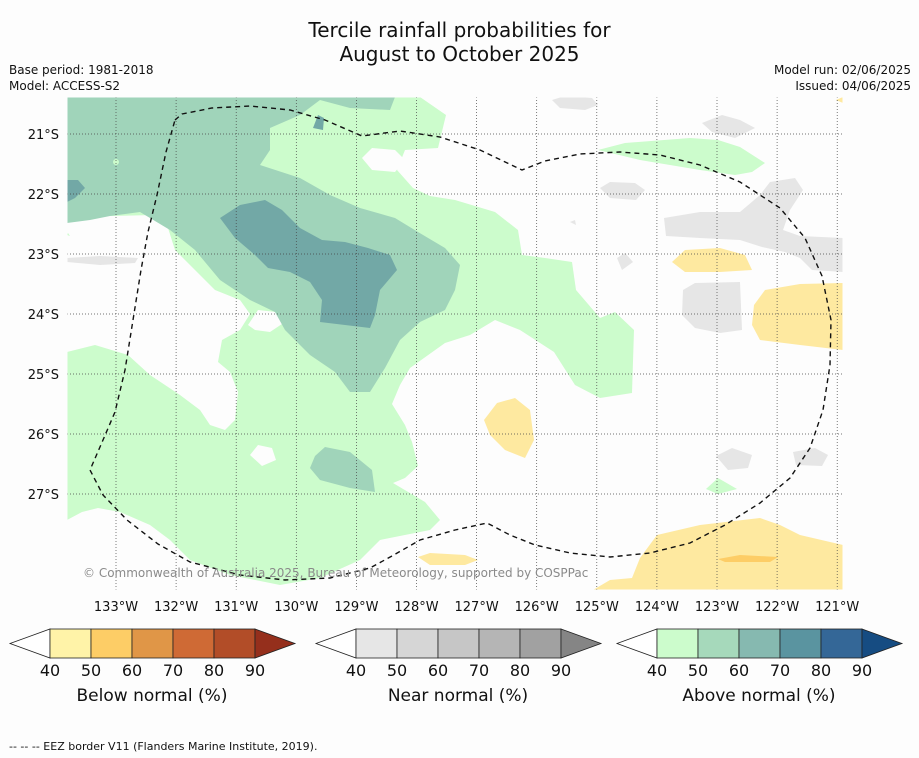 This screenshot has width=919, height=758. Describe the element at coordinates (43, 375) in the screenshot. I see `lat-tick-label: 25°S` at that location.